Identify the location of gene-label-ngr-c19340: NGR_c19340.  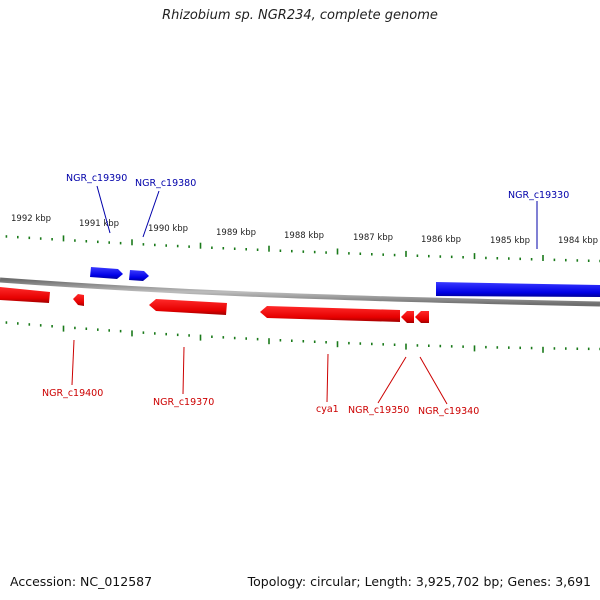
(448, 411).